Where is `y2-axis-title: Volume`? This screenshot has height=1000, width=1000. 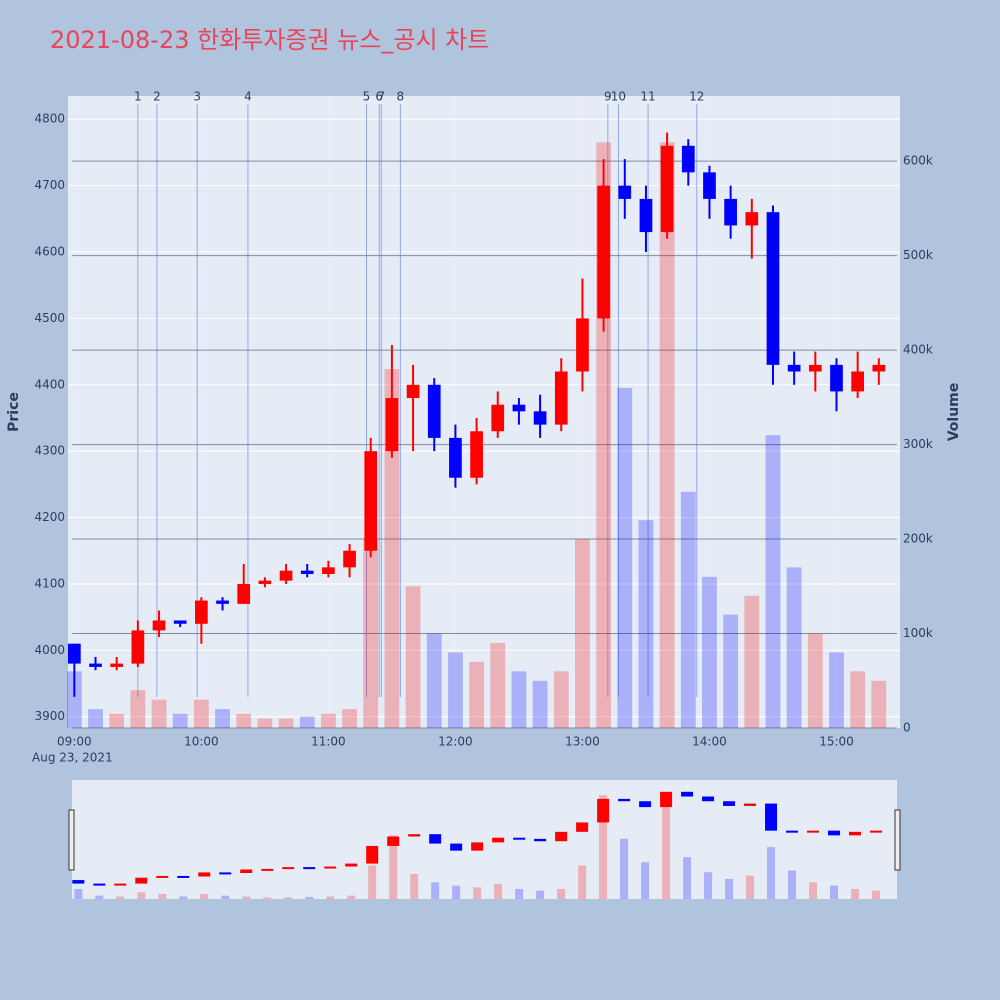 y2-axis-title: Volume is located at coordinates (954, 412).